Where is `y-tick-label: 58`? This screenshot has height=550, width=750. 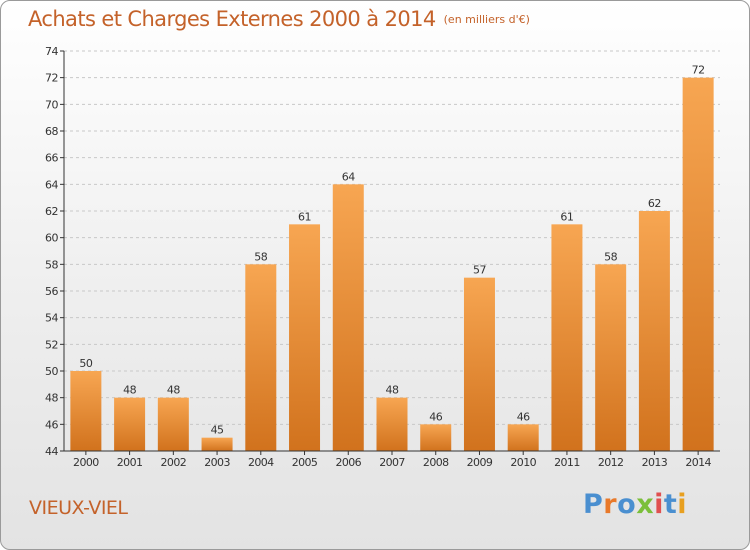
y-tick-label: 58 is located at coordinates (51, 264).